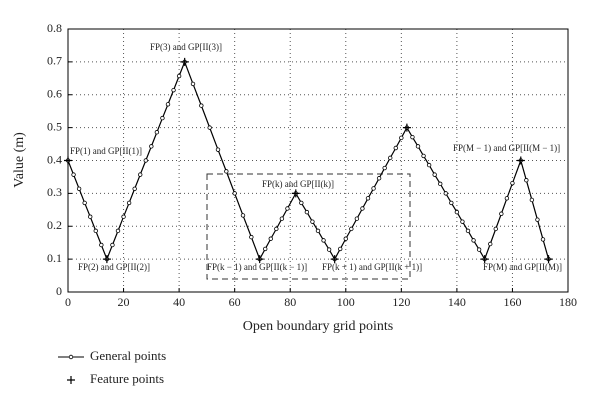 This screenshot has width=600, height=409. I want to click on annotation: FP(3) and GP[II(3)], so click(186, 47).